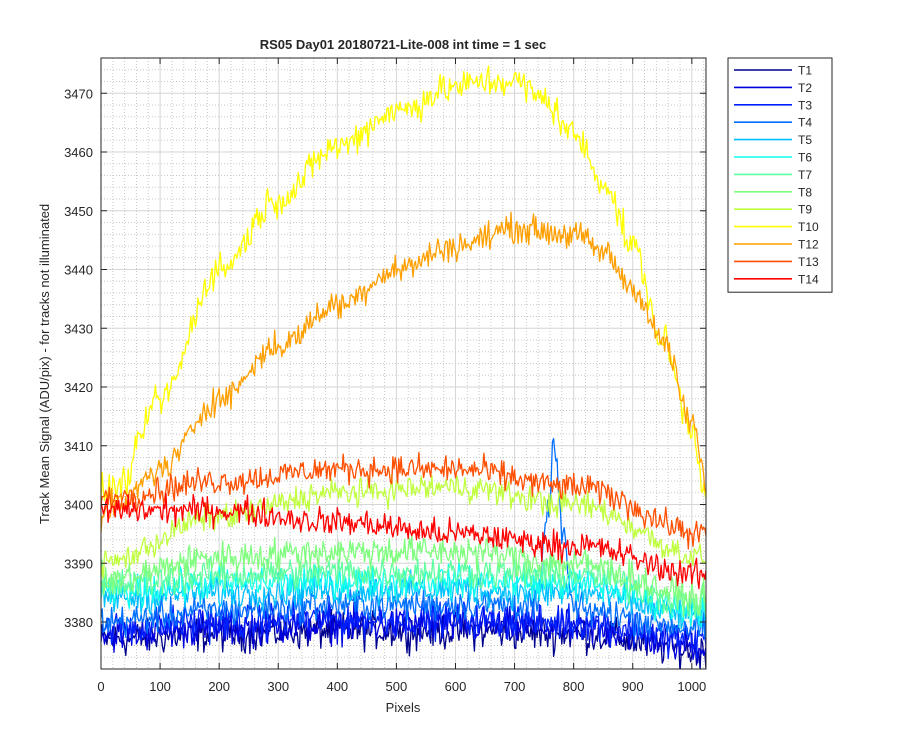  Describe the element at coordinates (78, 446) in the screenshot. I see `y-tick-label: 3410` at that location.